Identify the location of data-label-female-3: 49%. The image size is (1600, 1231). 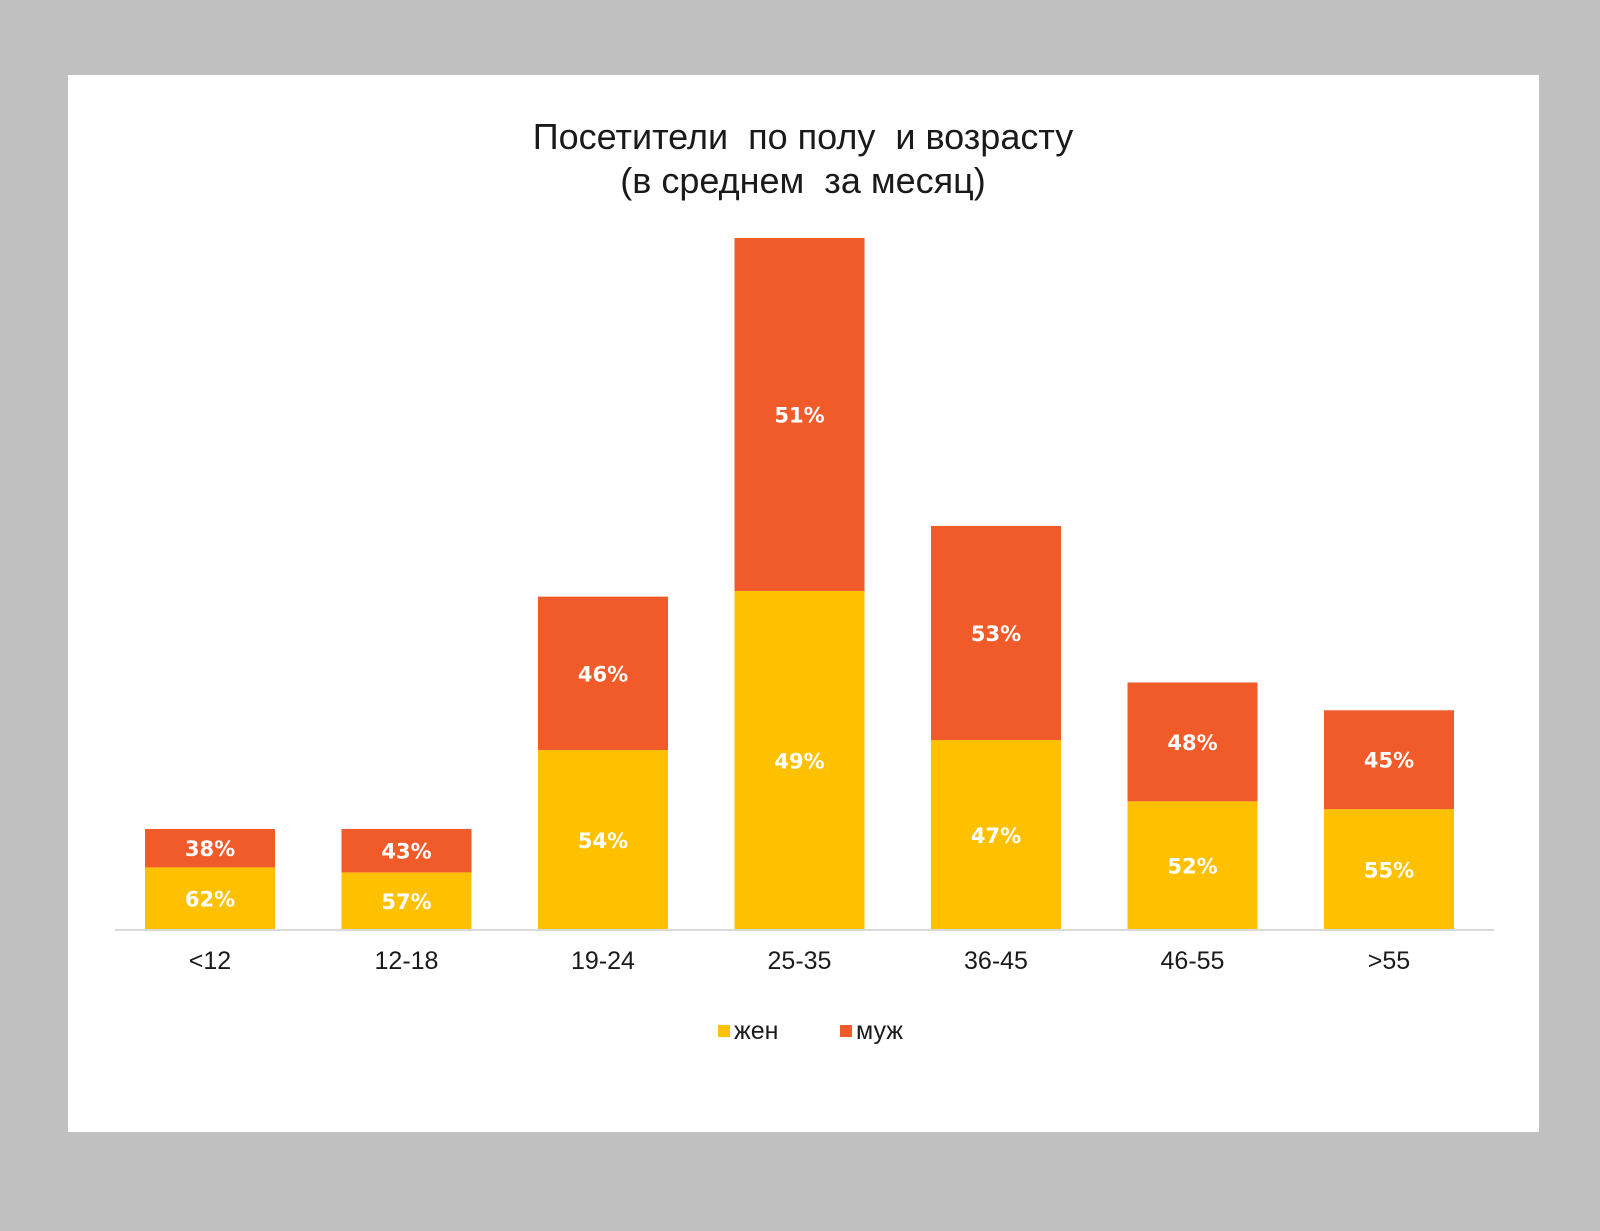
(799, 761).